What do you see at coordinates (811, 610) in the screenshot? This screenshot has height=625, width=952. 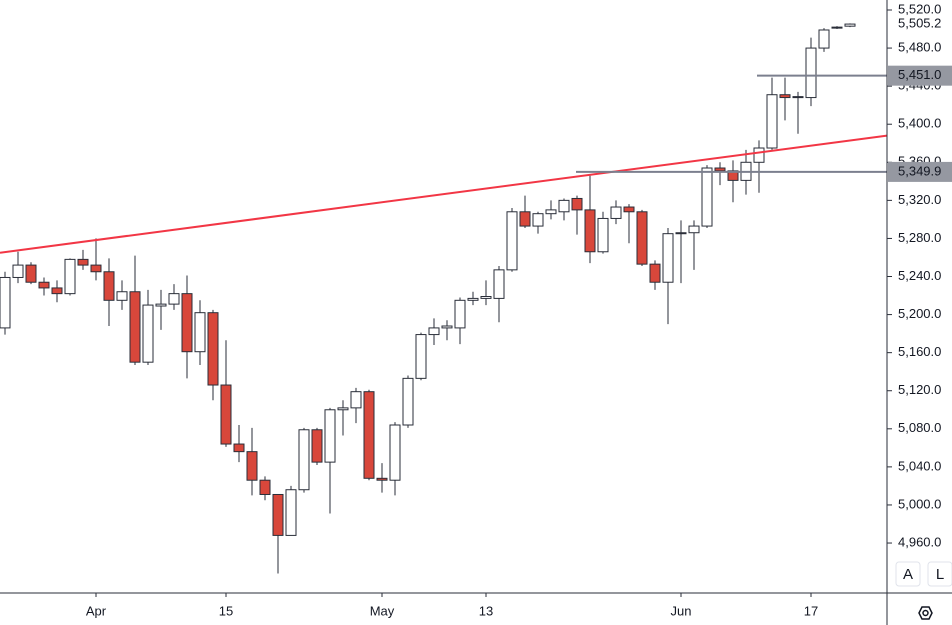 I see `x-tick-label: 17` at bounding box center [811, 610].